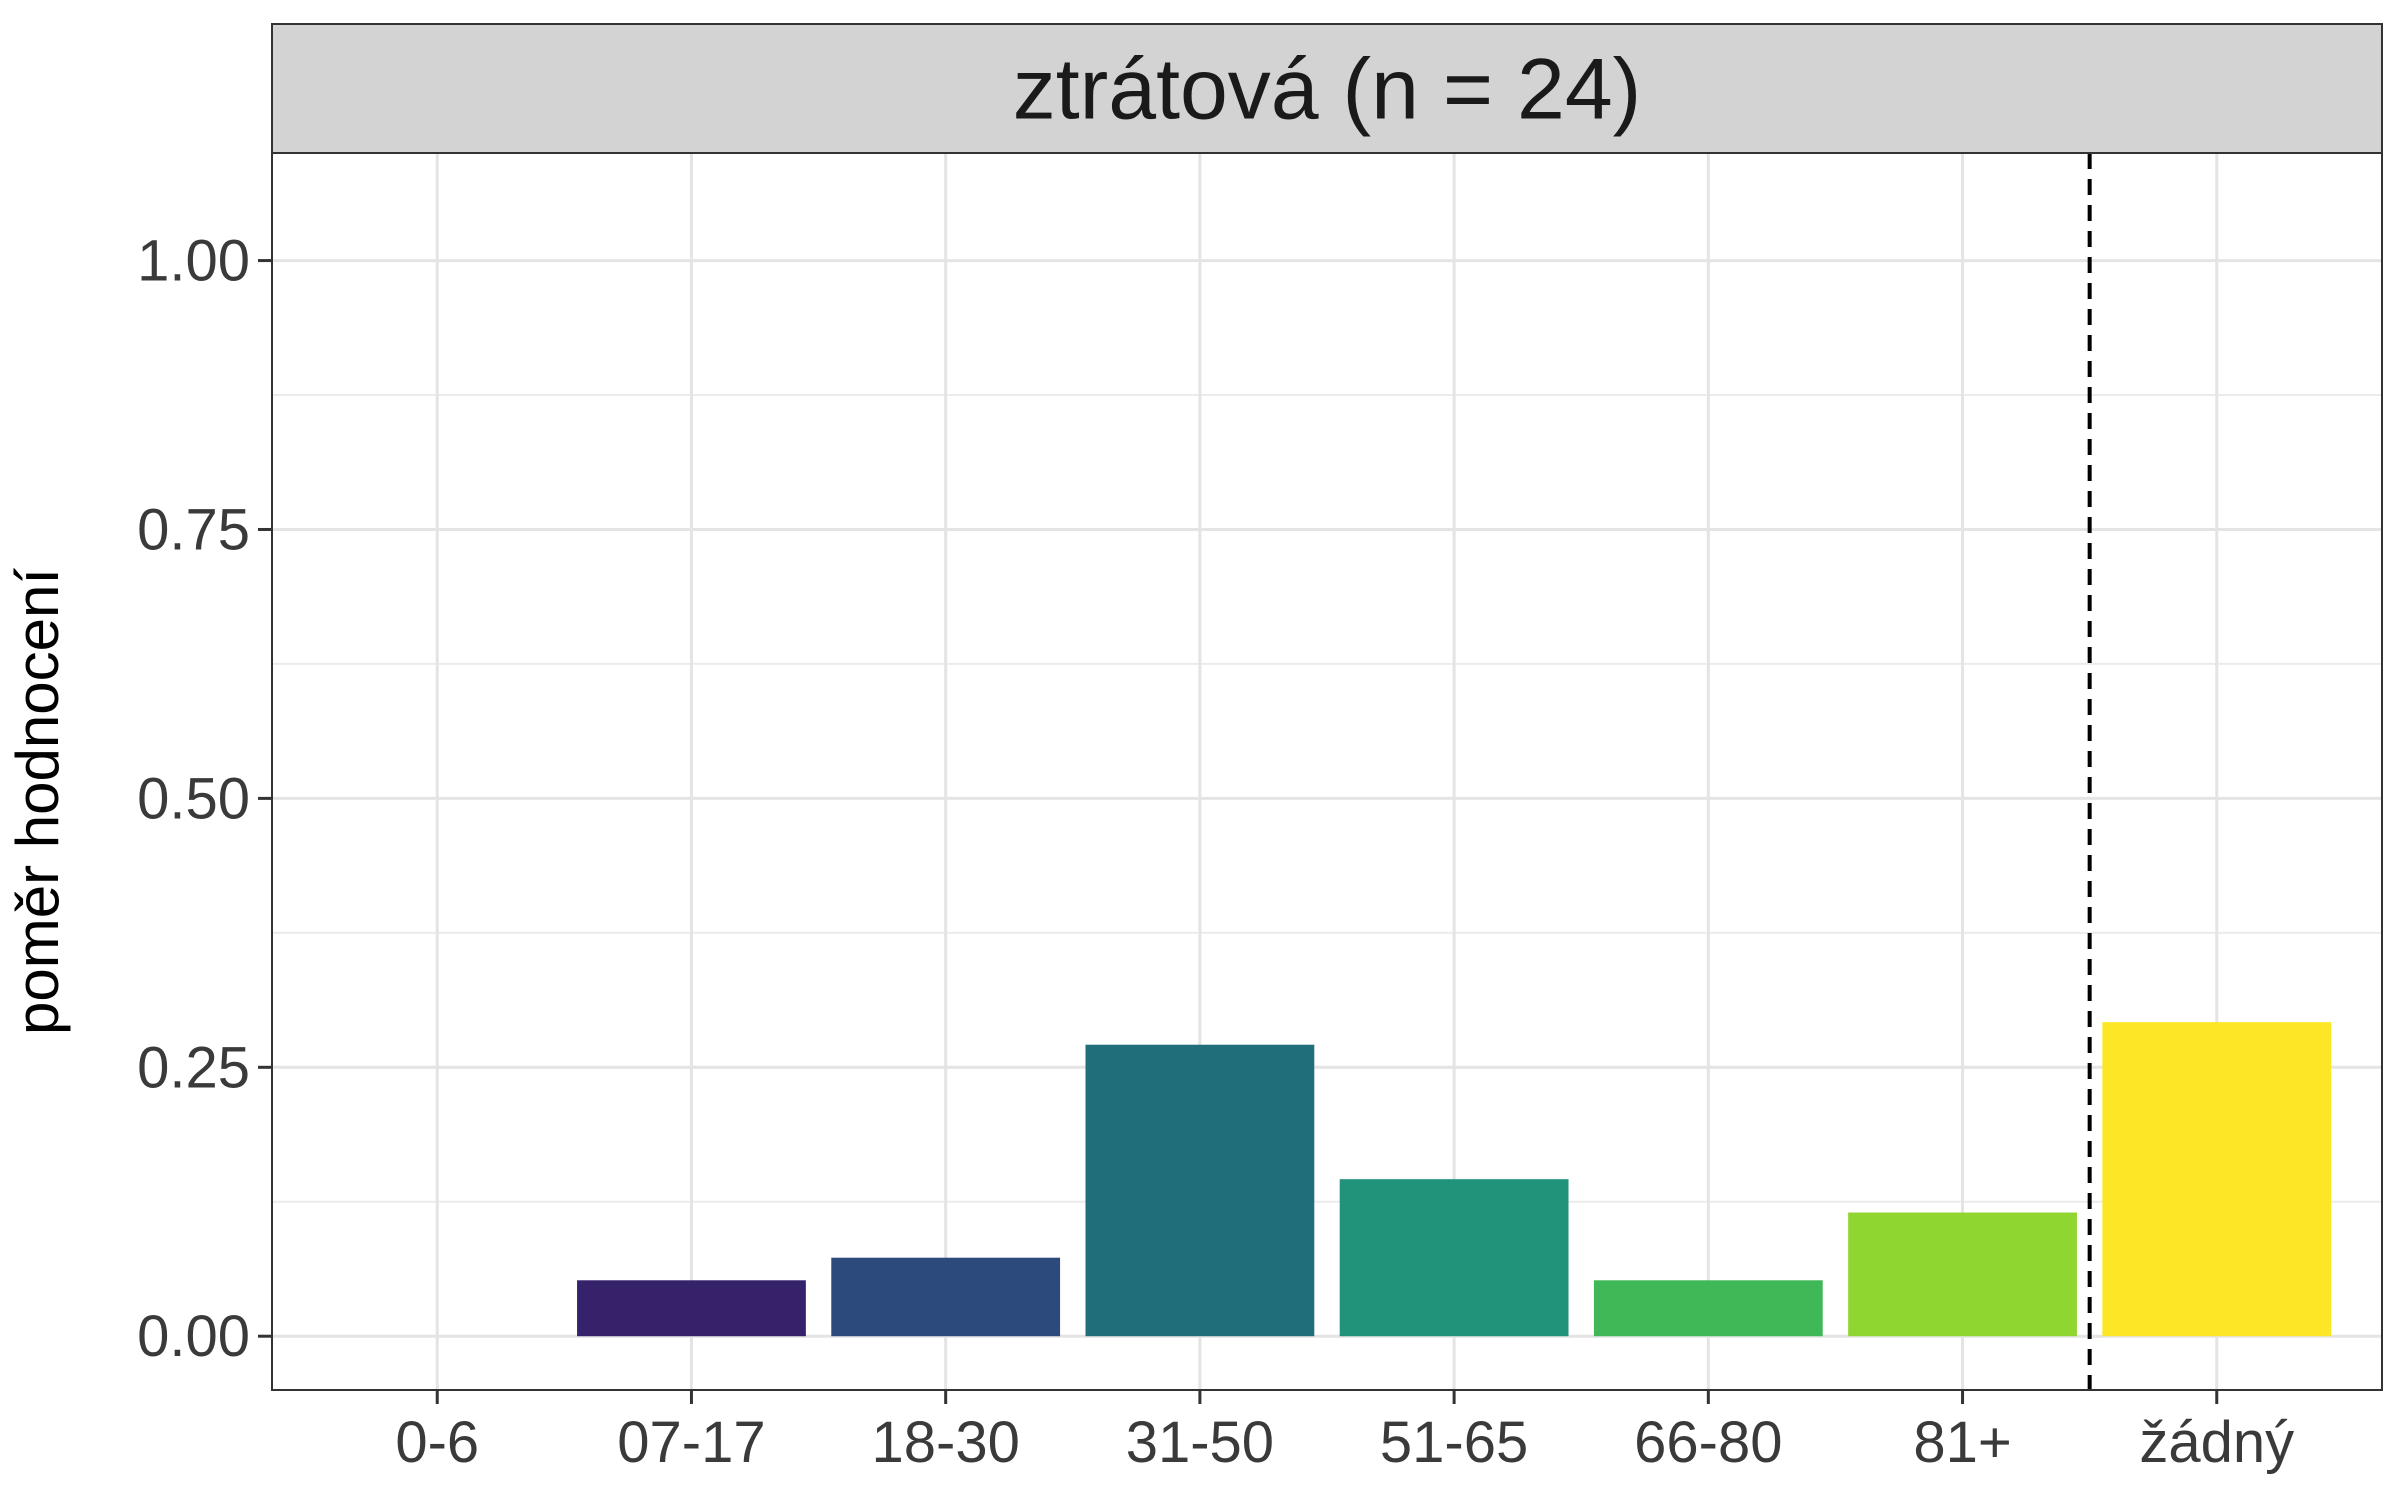 The width and height of the screenshot is (2400, 1500). I want to click on facet-strip: ztrátová (n = 24), so click(1327, 88).